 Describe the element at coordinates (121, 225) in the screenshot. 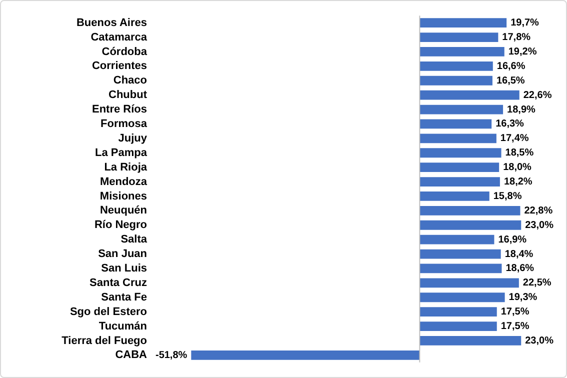

I see `y-tick-label: Río Negro` at that location.